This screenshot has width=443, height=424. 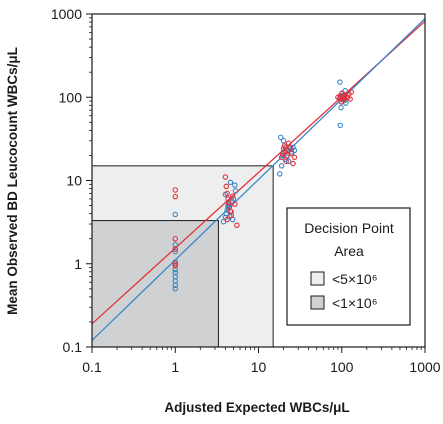 I want to click on legend-label-1e6: <1×10⁶, so click(x=354, y=303).